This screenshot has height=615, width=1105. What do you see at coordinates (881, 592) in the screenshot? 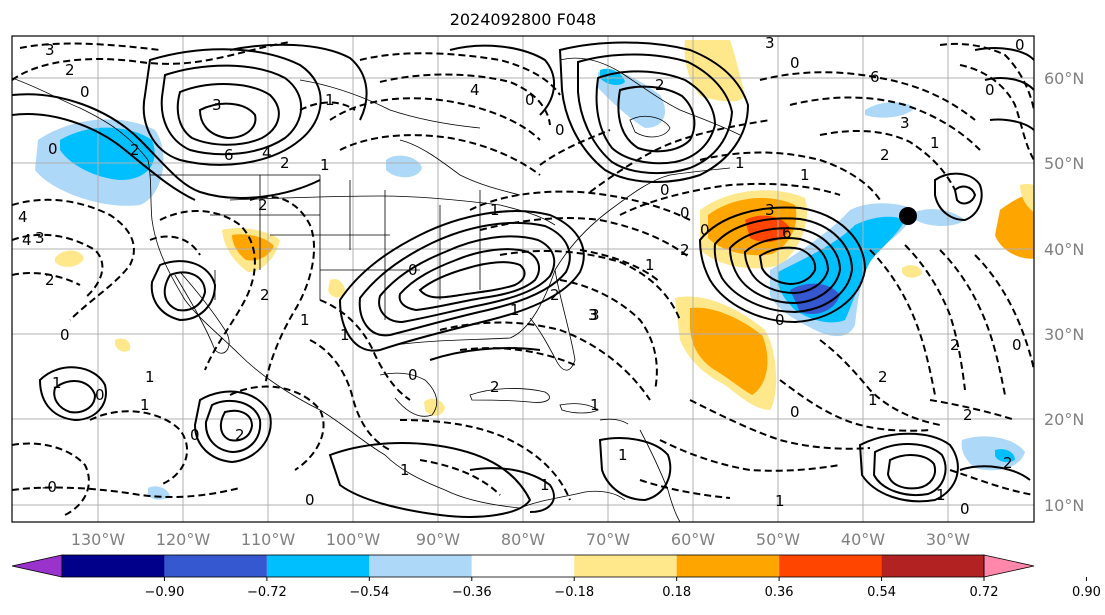
I see `colorbar-tick-label: 0.54` at bounding box center [881, 592].